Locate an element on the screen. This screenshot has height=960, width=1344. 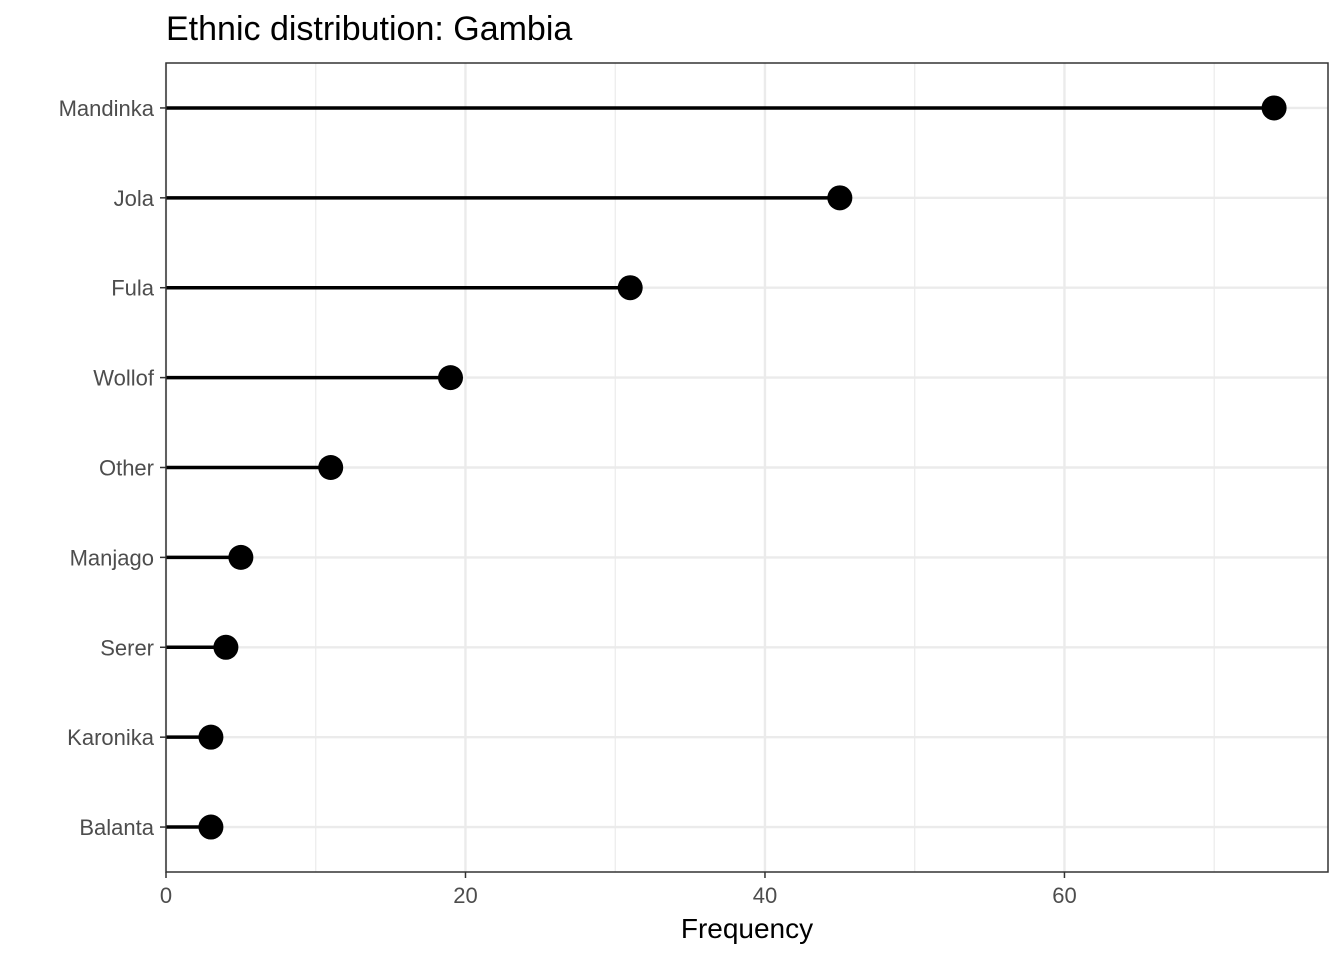
y-tick-label: Karonika is located at coordinates (111, 737).